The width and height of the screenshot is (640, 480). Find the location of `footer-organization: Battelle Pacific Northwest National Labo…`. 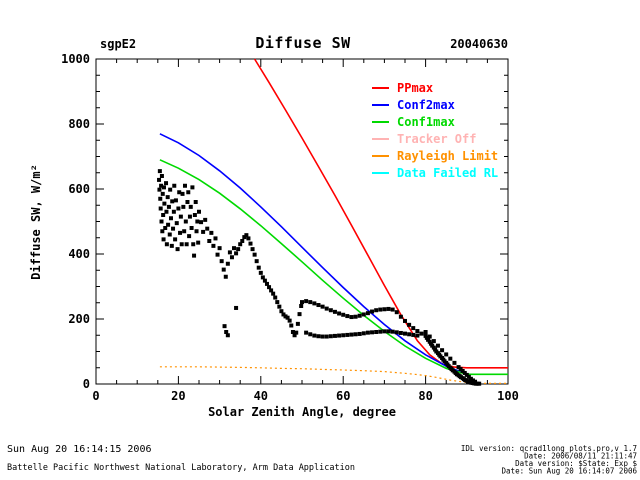

footer-organization: Battelle Pacific Northwest National Labo… is located at coordinates (181, 468).